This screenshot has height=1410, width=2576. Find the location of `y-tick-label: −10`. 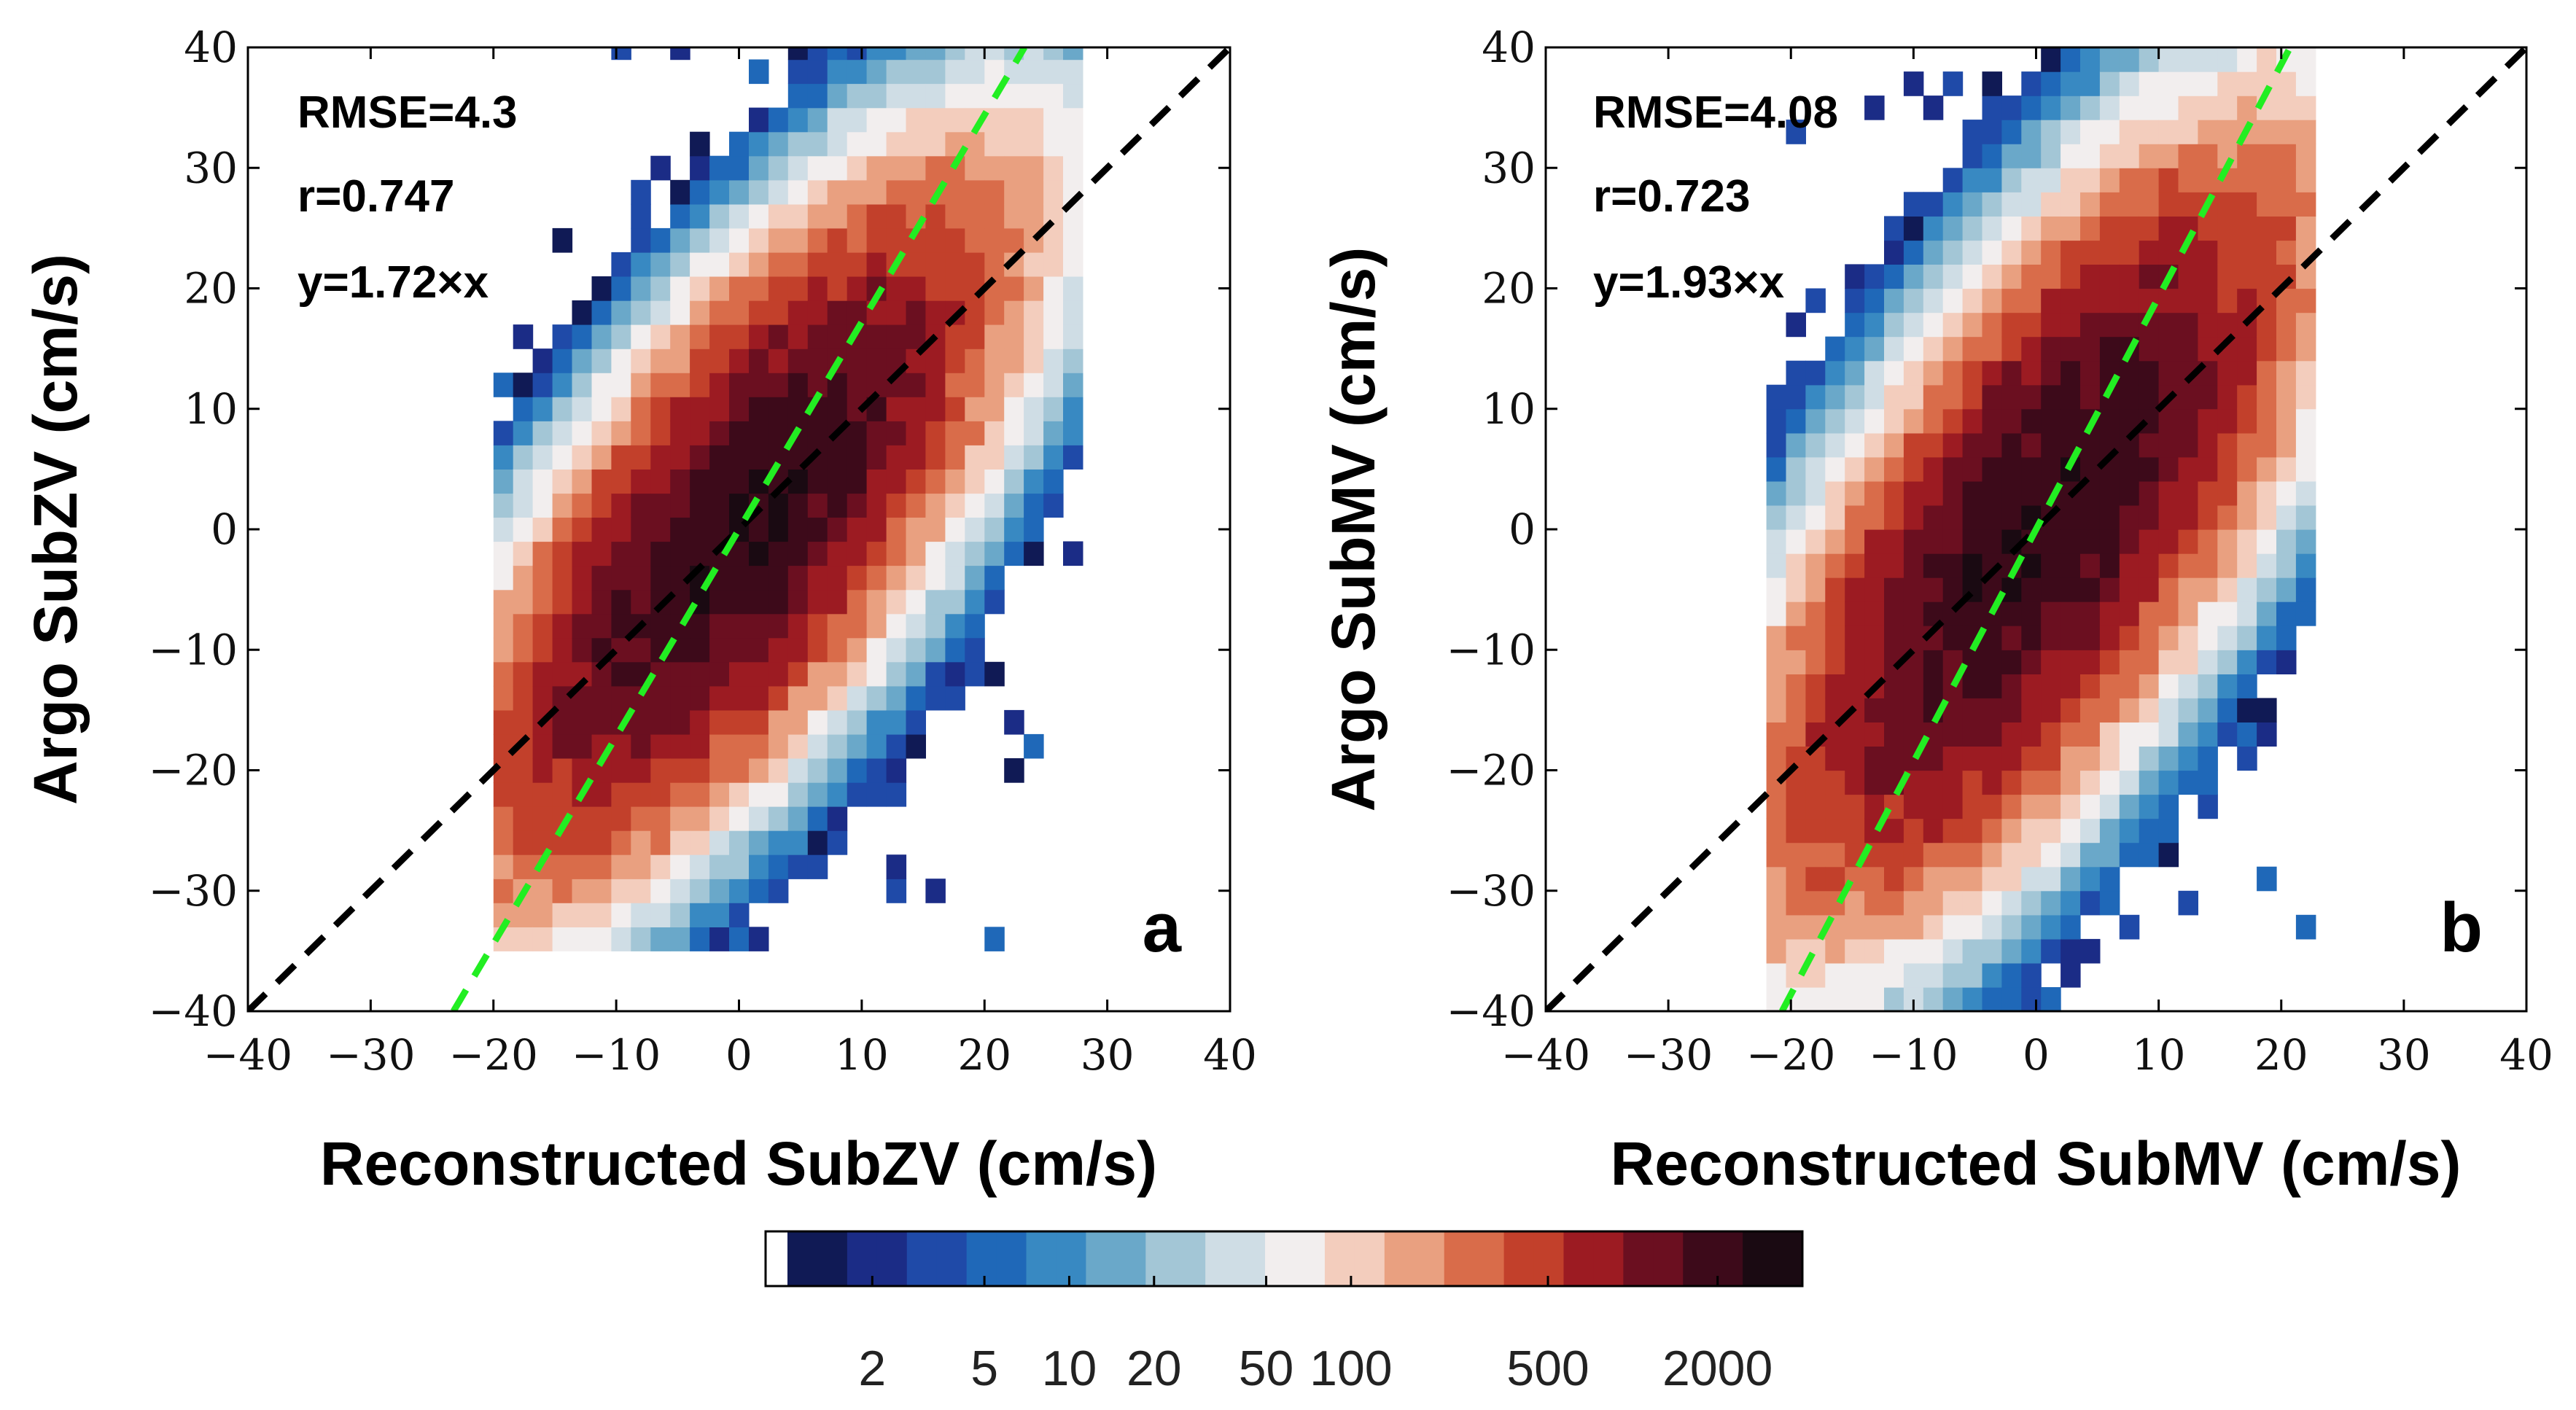

y-tick-label: −10 is located at coordinates (193, 649).